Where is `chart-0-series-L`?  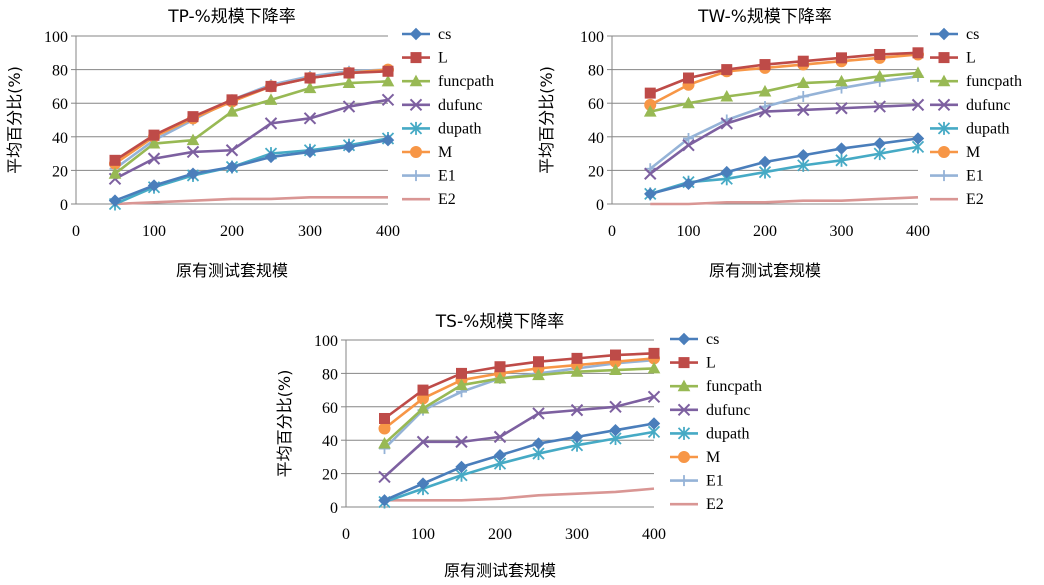
chart-0-series-L is located at coordinates (251, 115).